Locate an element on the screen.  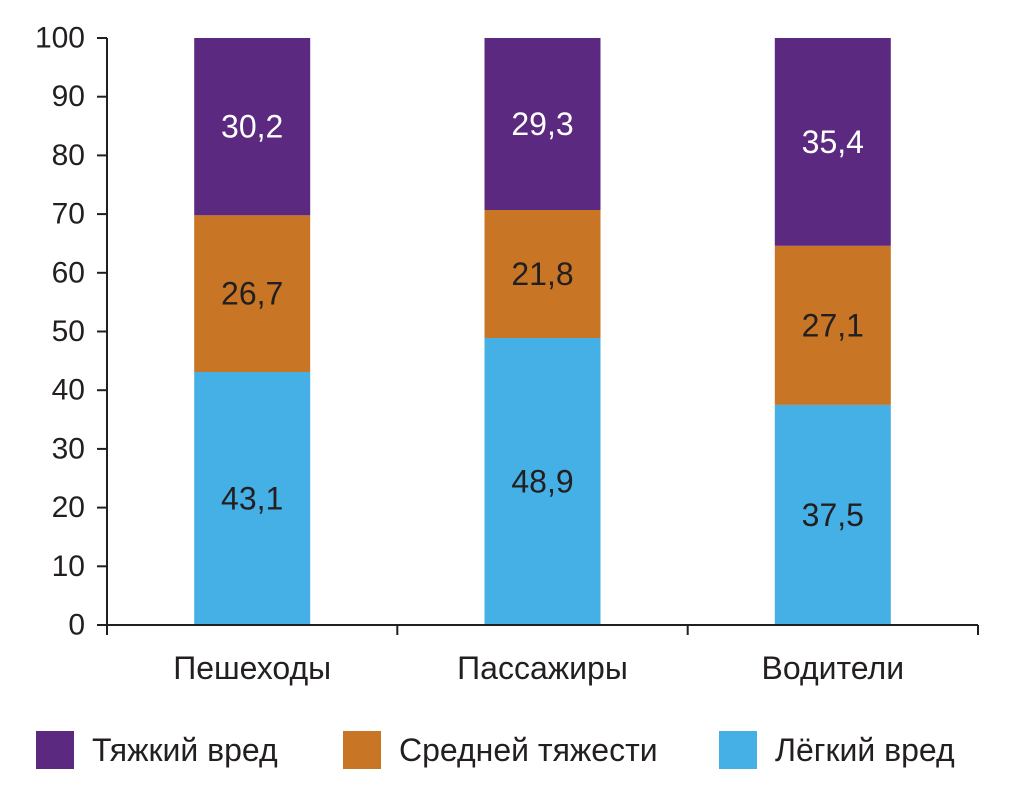
data-label: 37,5 is located at coordinates (833, 515).